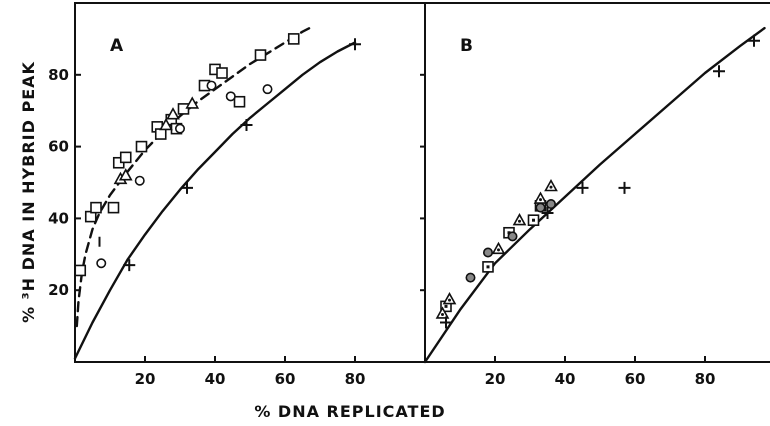 Image resolution: width=770 pixels, height=426 pixels. I want to click on x-axis-title: % DNA REPLICATED, so click(349, 411).